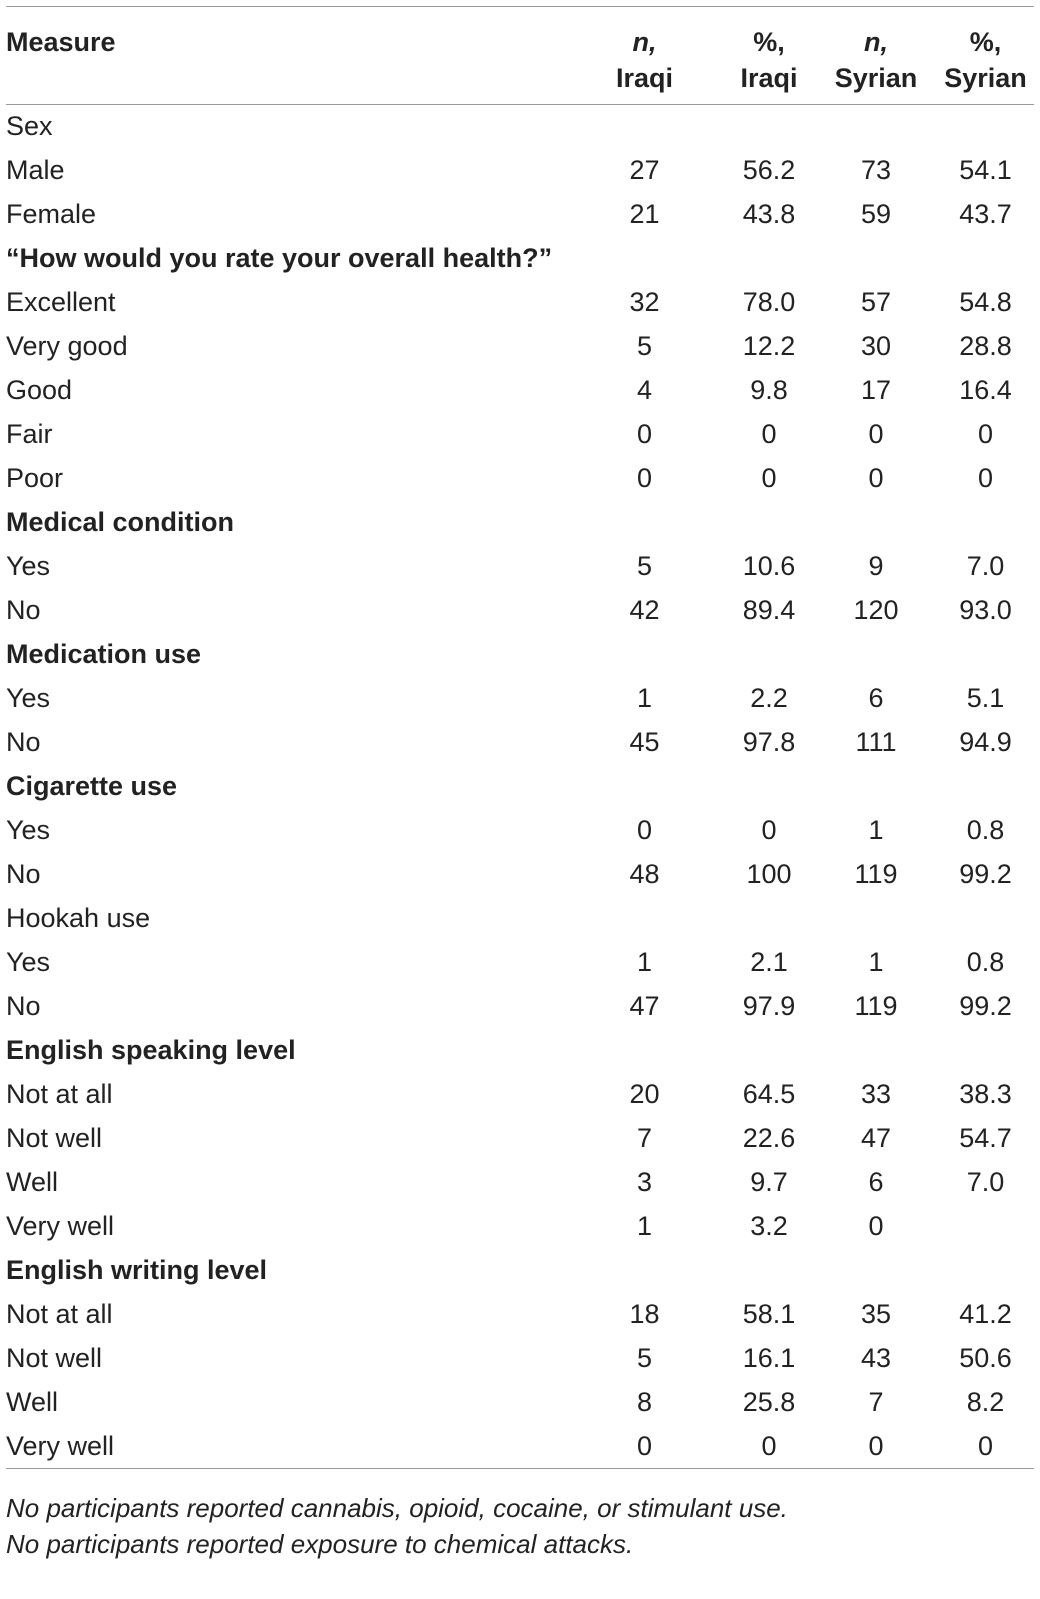  Describe the element at coordinates (985, 1314) in the screenshot. I see `cell-value: 41.2` at that location.